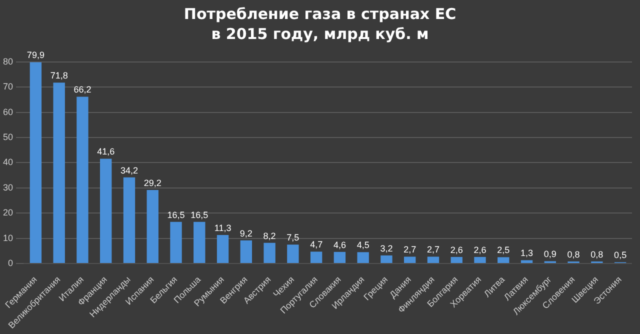 The width and height of the screenshot is (640, 334). What do you see at coordinates (269, 235) in the screenshot?
I see `data-label: 8,2` at bounding box center [269, 235].